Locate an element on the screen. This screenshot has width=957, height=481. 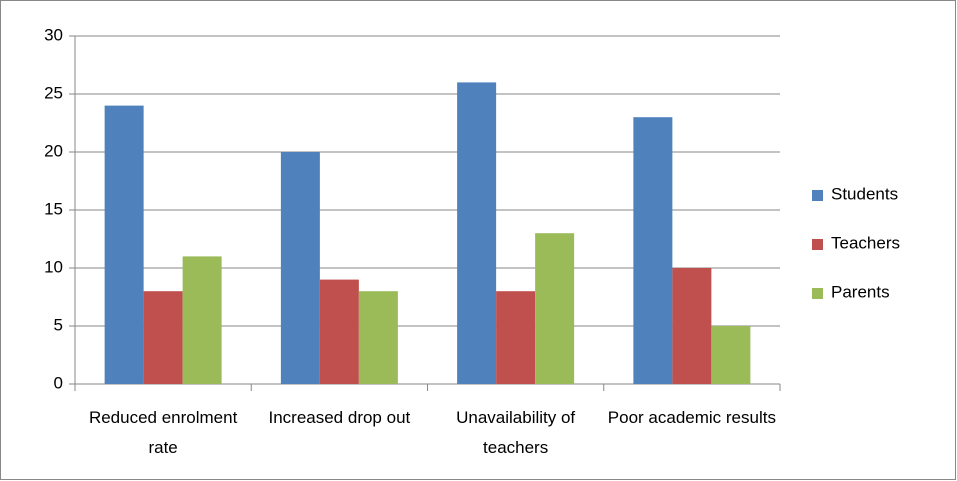
y-tick-label: 10 is located at coordinates (53, 266).